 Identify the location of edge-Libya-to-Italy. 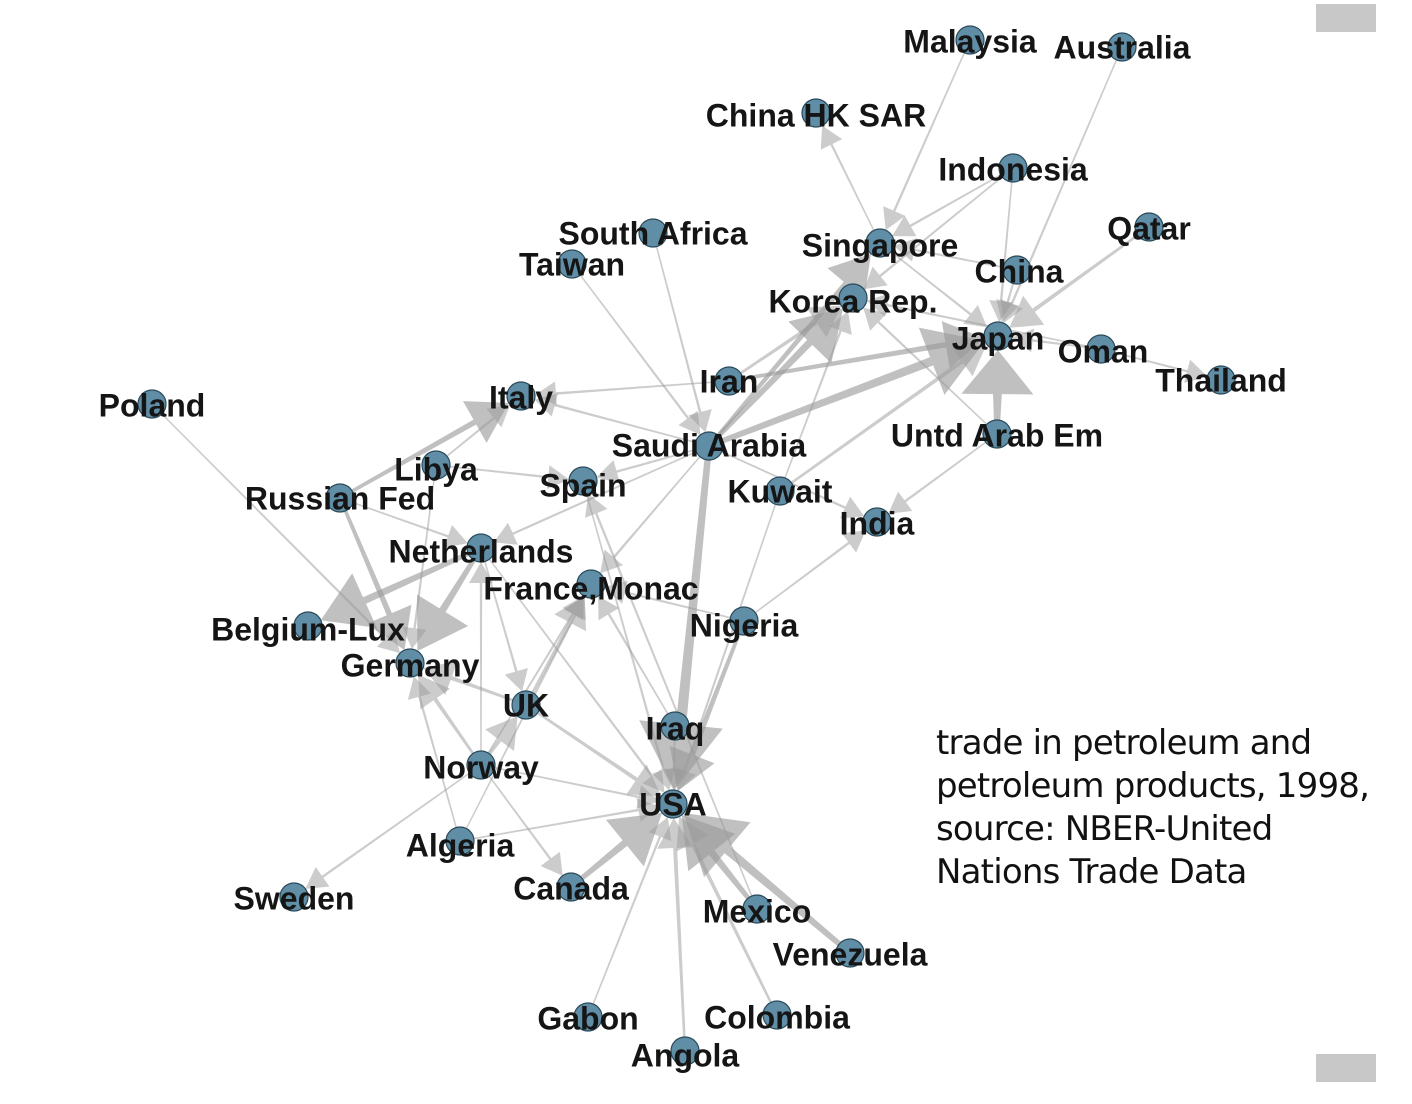
(473, 435).